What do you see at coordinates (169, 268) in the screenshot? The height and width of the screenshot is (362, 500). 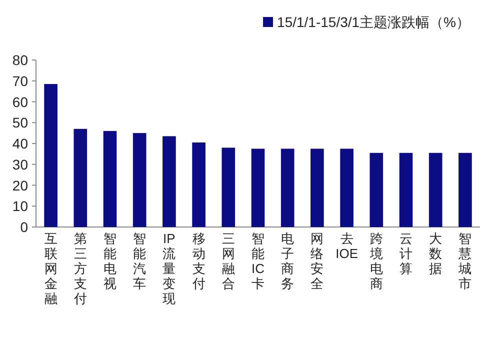 I see `x-tick-label: IP流量变现` at bounding box center [169, 268].